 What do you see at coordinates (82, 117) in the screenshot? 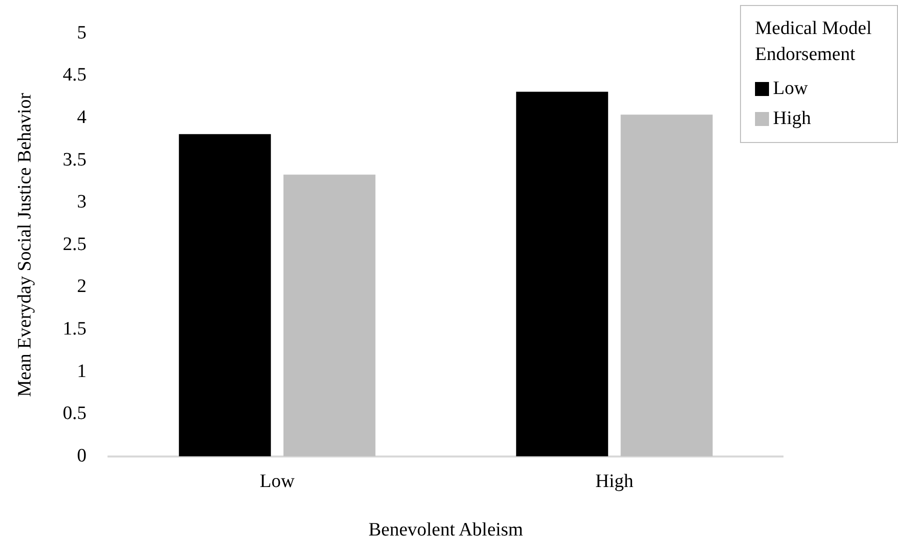
I see `y-tick-label: 4` at bounding box center [82, 117].